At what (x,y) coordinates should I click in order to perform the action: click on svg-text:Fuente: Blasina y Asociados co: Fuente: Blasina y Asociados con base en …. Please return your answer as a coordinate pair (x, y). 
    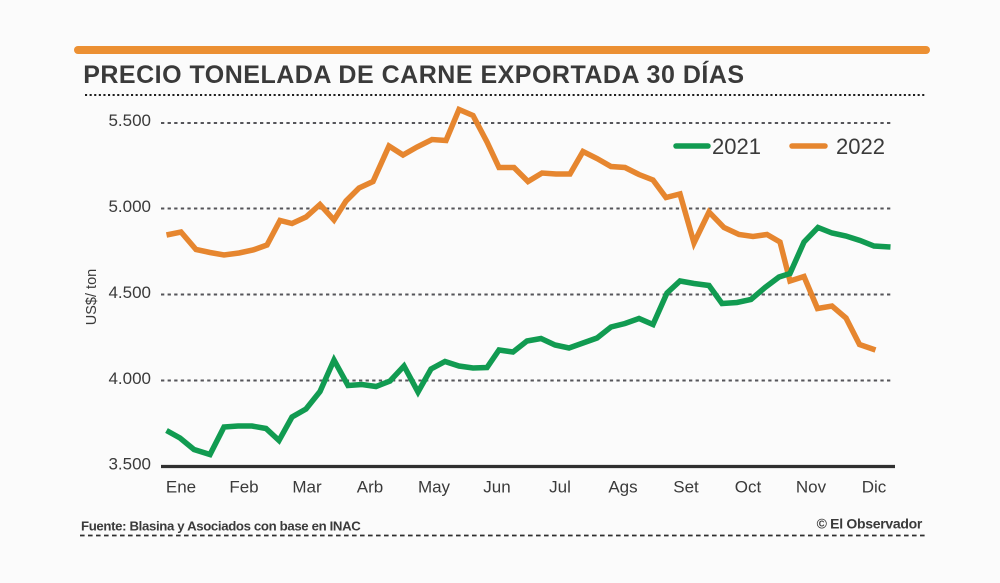
    Looking at the image, I should click on (221, 526).